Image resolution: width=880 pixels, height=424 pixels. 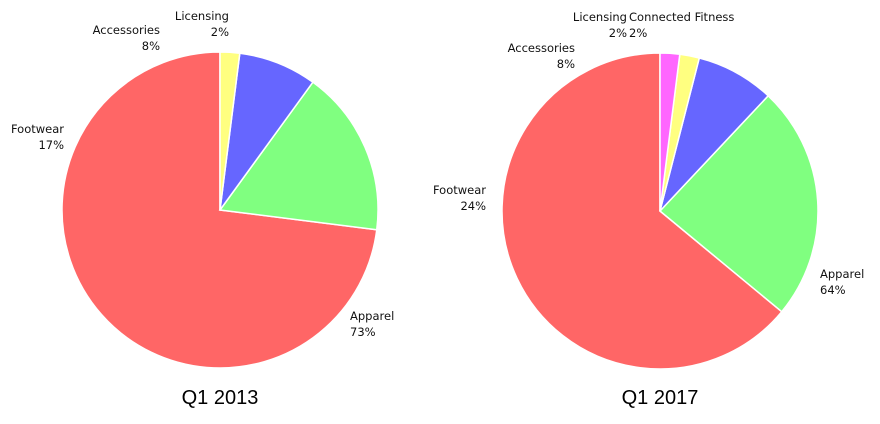 What do you see at coordinates (473, 206) in the screenshot?
I see `slice-value-footwear: 24%` at bounding box center [473, 206].